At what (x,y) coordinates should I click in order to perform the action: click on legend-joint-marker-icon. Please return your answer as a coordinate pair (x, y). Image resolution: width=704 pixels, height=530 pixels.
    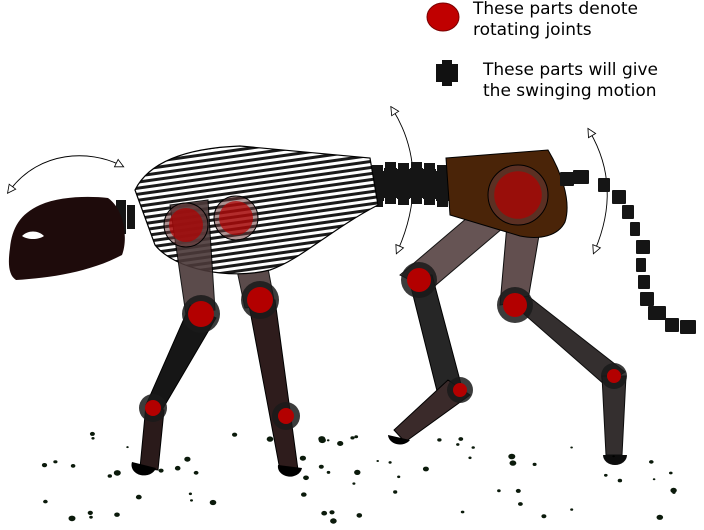
    Looking at the image, I should click on (443, 17).